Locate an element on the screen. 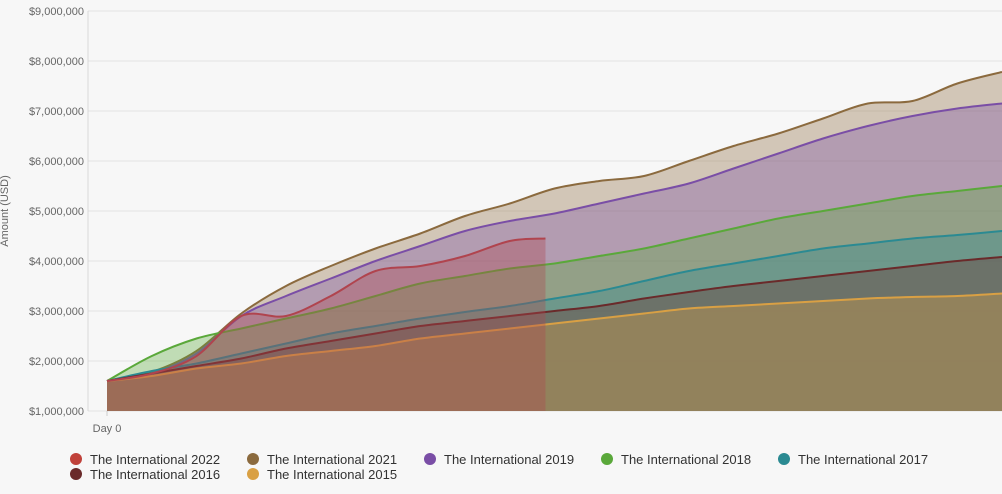  legend-label: The International 2017 is located at coordinates (863, 459).